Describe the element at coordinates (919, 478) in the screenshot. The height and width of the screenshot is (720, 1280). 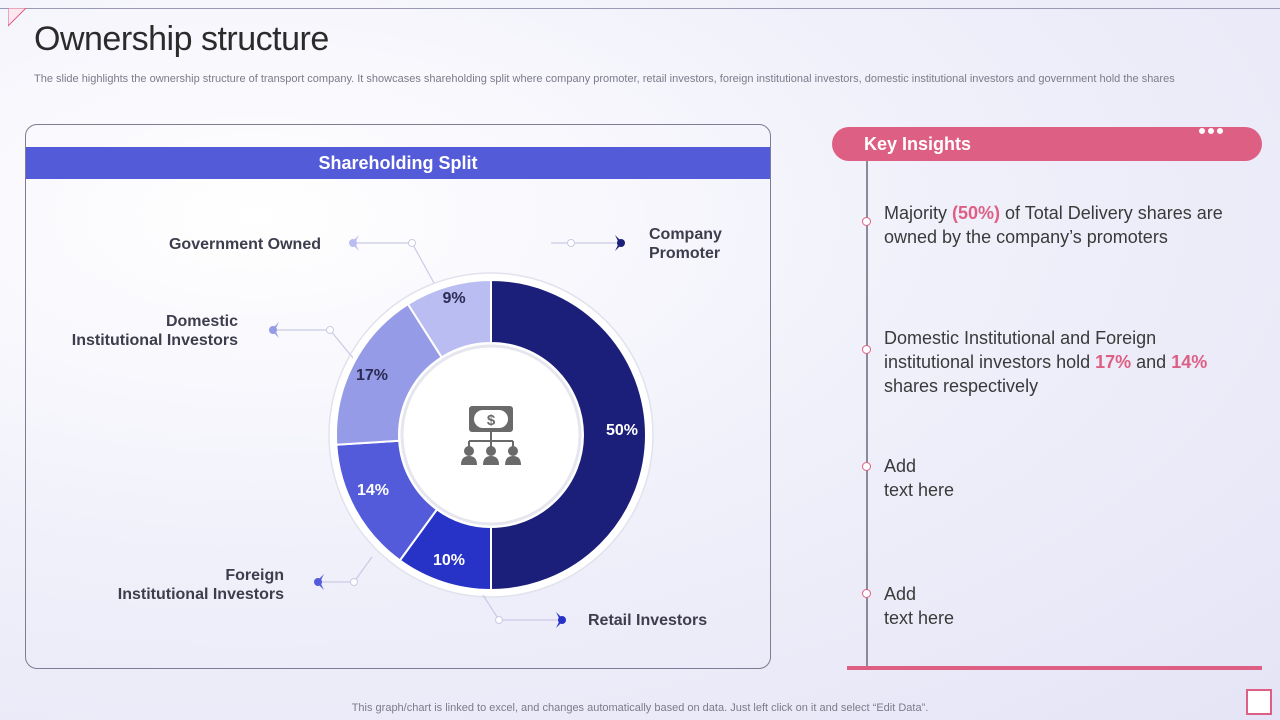
I see `insight-3: Add text here` at that location.